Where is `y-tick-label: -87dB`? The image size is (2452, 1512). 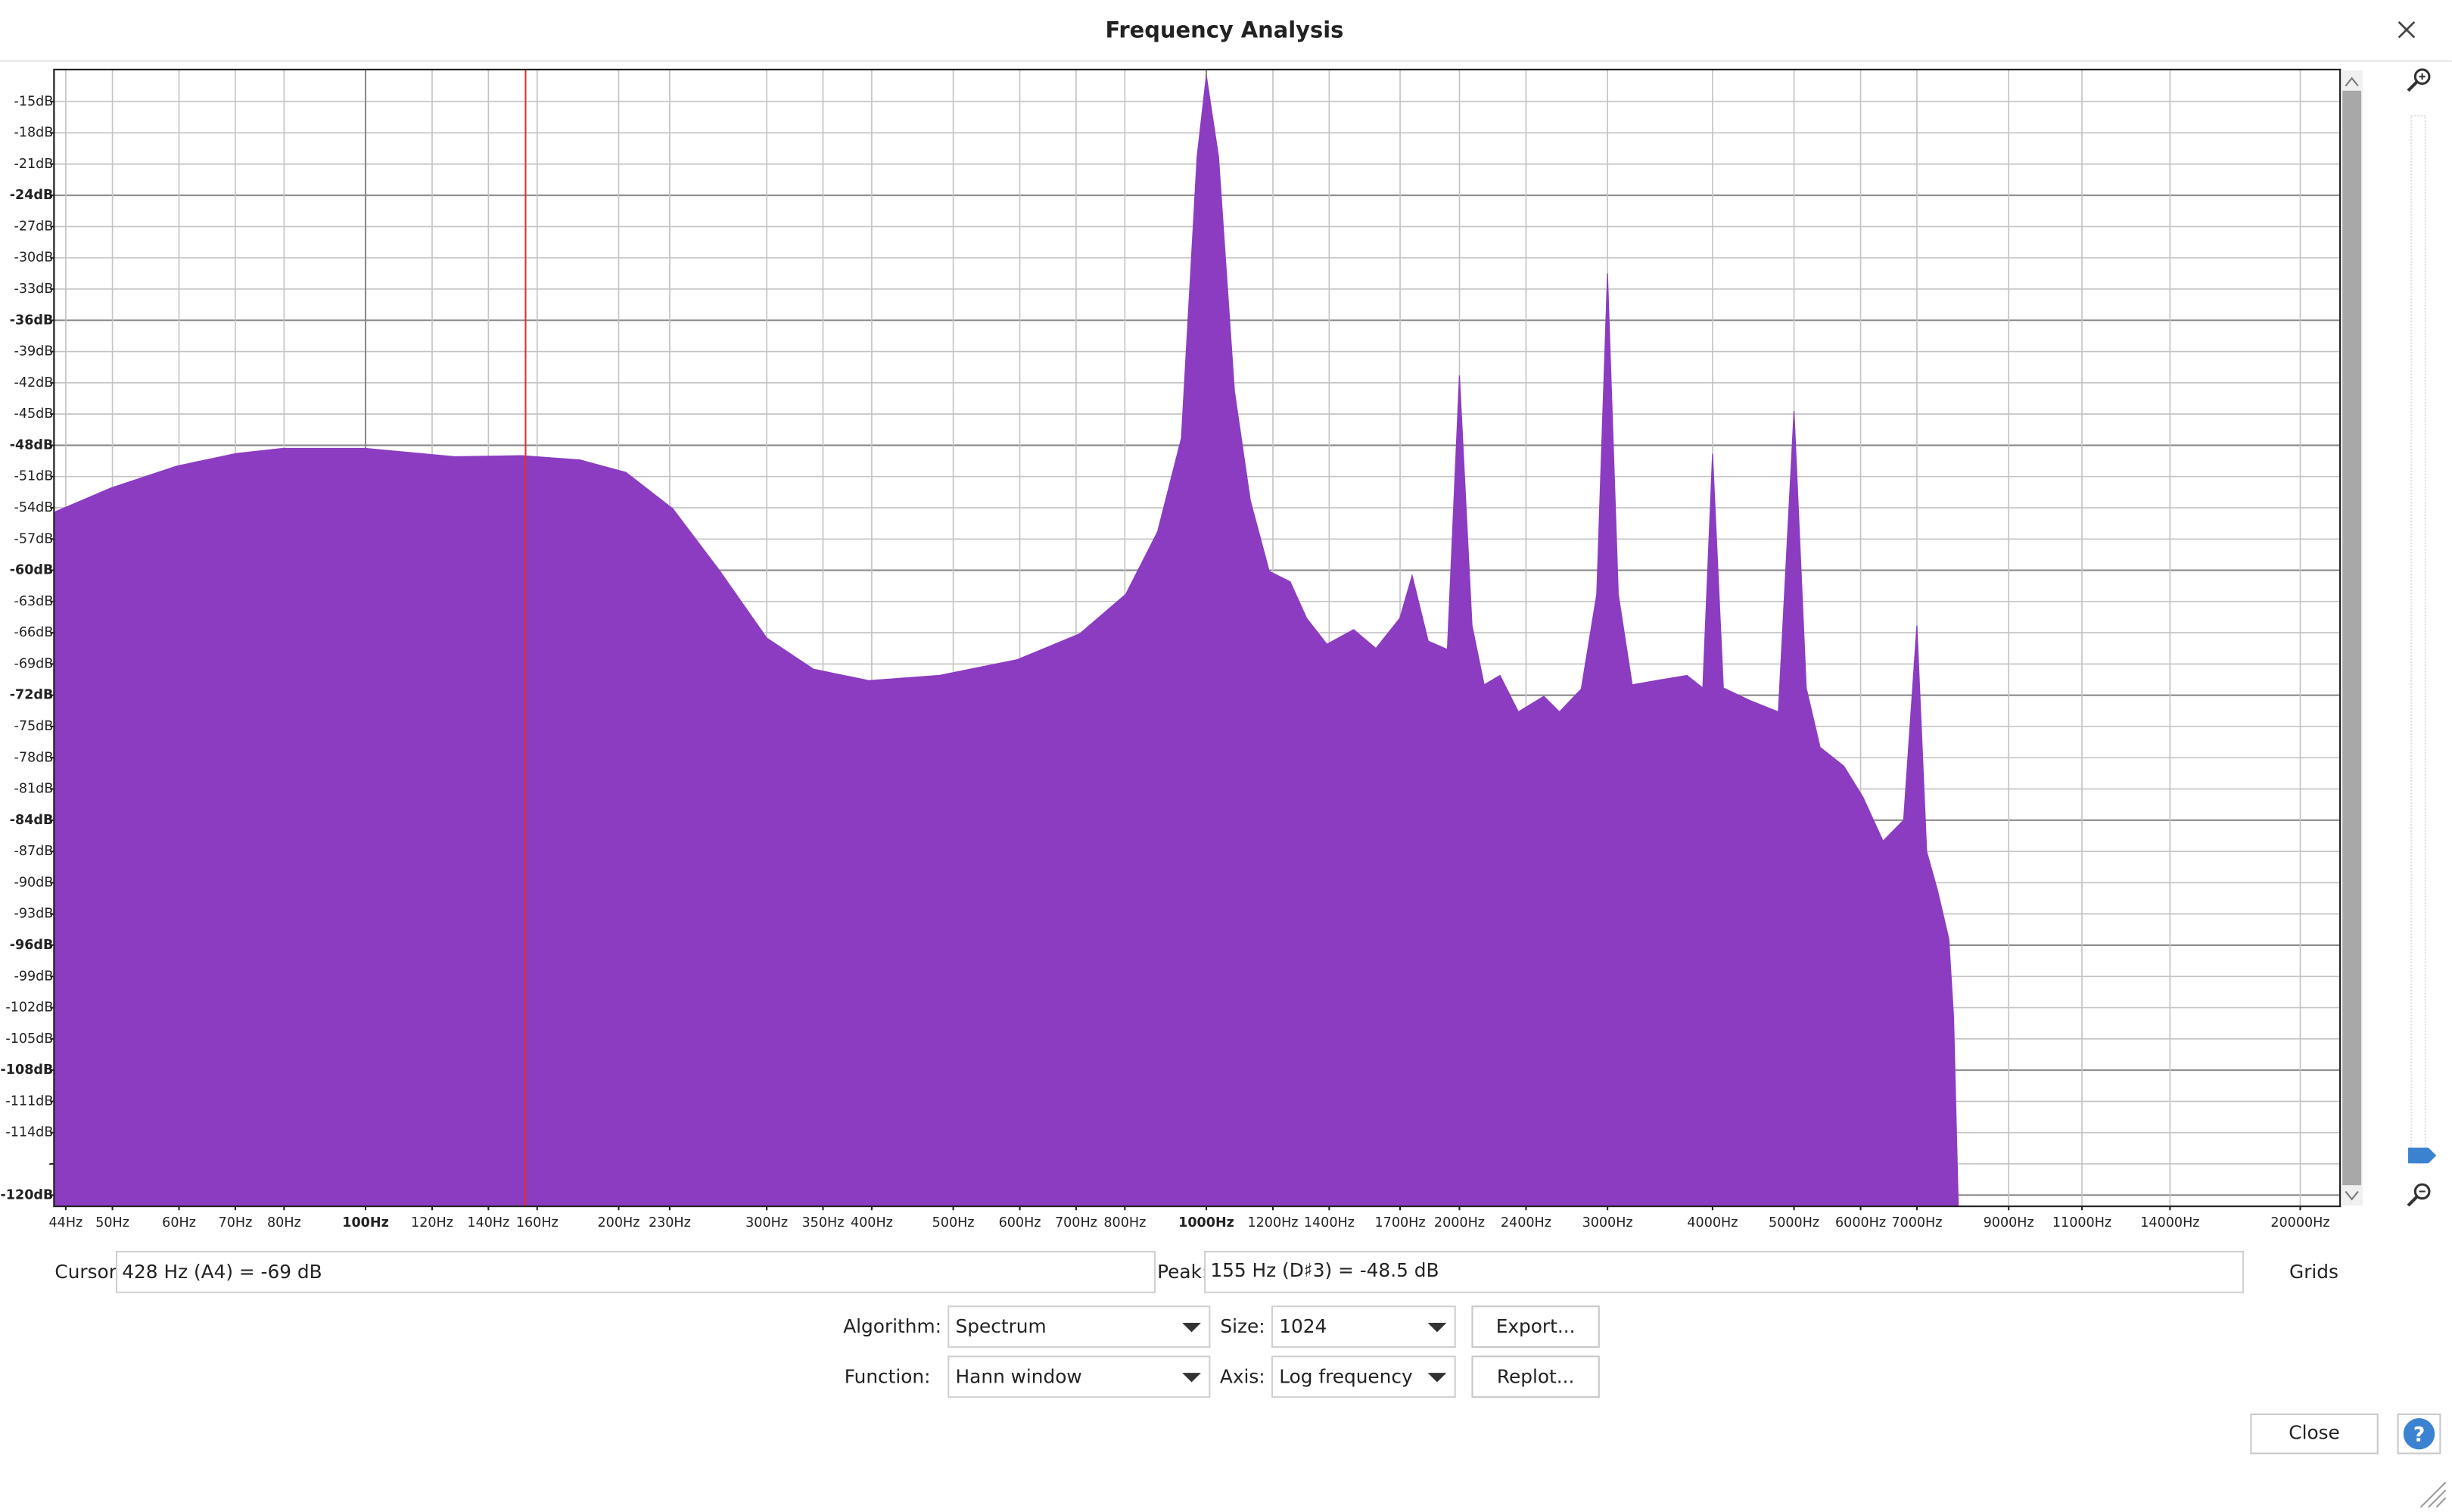
y-tick-label: -87dB is located at coordinates (34, 851).